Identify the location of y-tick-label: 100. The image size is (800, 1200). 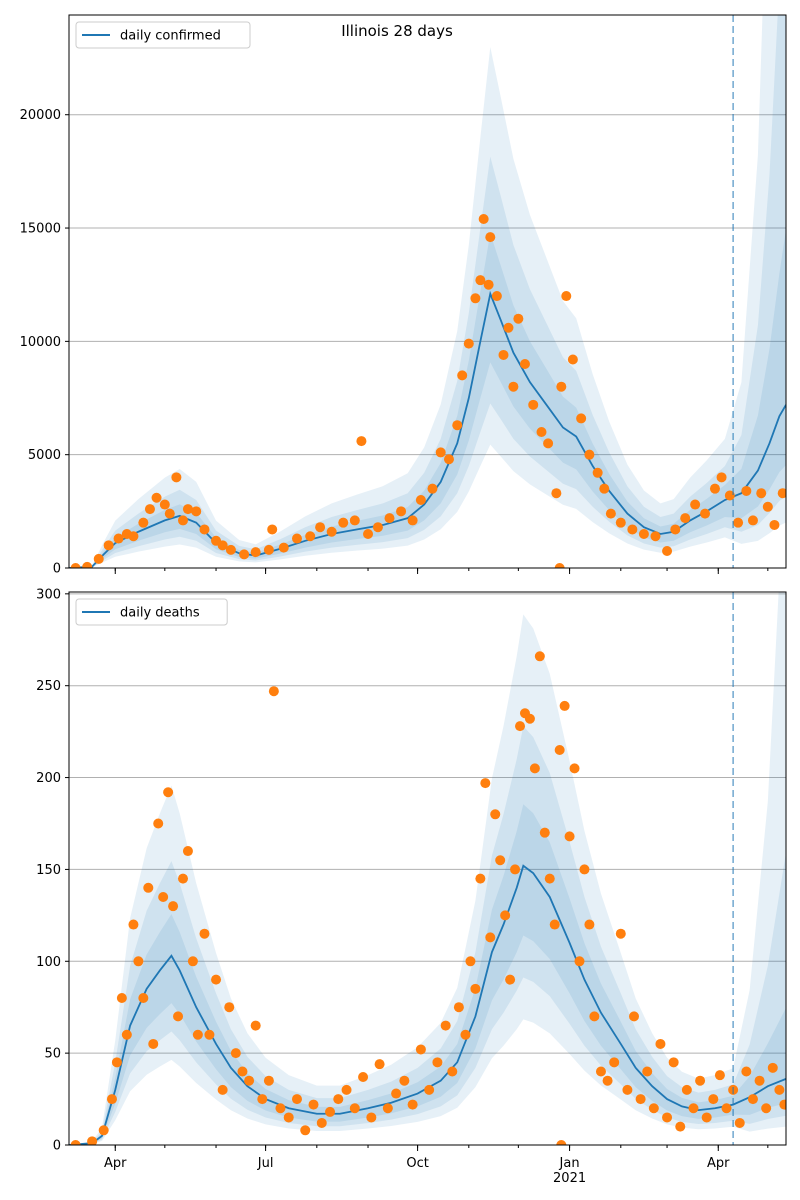
(48, 962).